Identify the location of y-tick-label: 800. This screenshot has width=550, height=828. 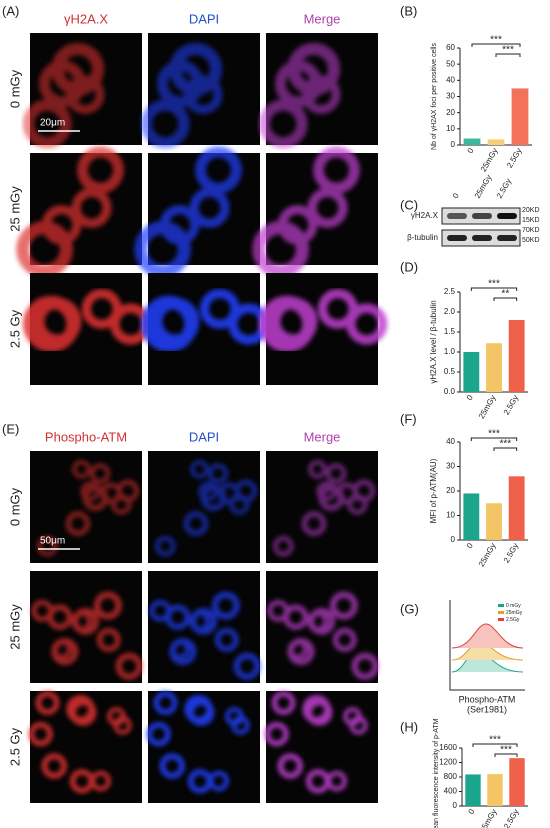
(451, 776).